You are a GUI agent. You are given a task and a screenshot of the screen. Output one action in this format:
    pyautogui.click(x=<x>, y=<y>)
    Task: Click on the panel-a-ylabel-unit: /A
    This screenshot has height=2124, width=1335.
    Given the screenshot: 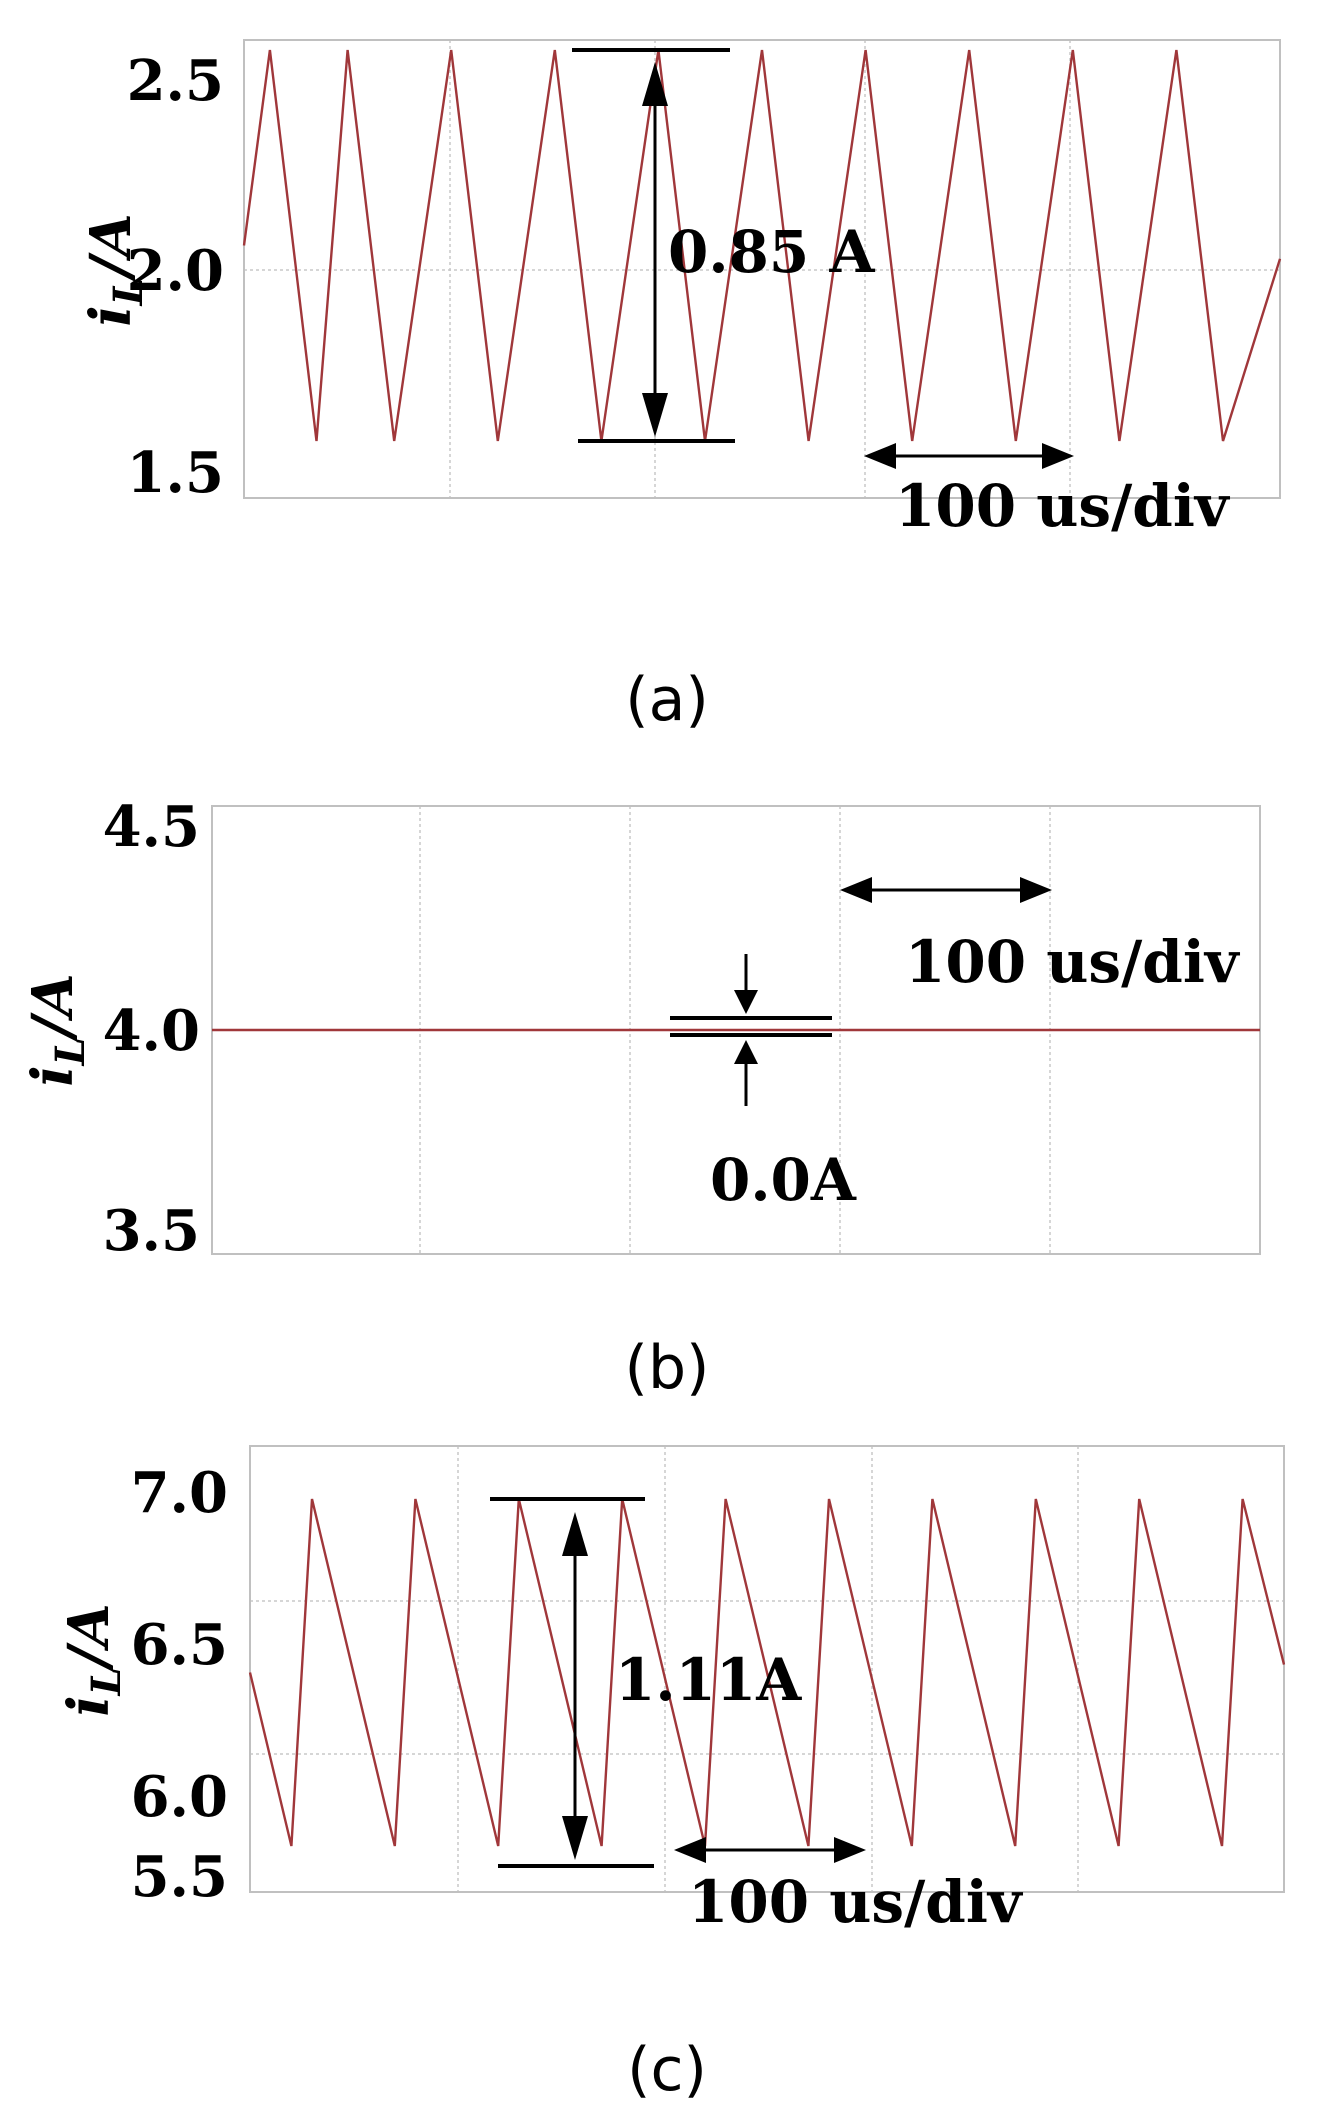 What is the action you would take?
    pyautogui.click(x=111, y=247)
    